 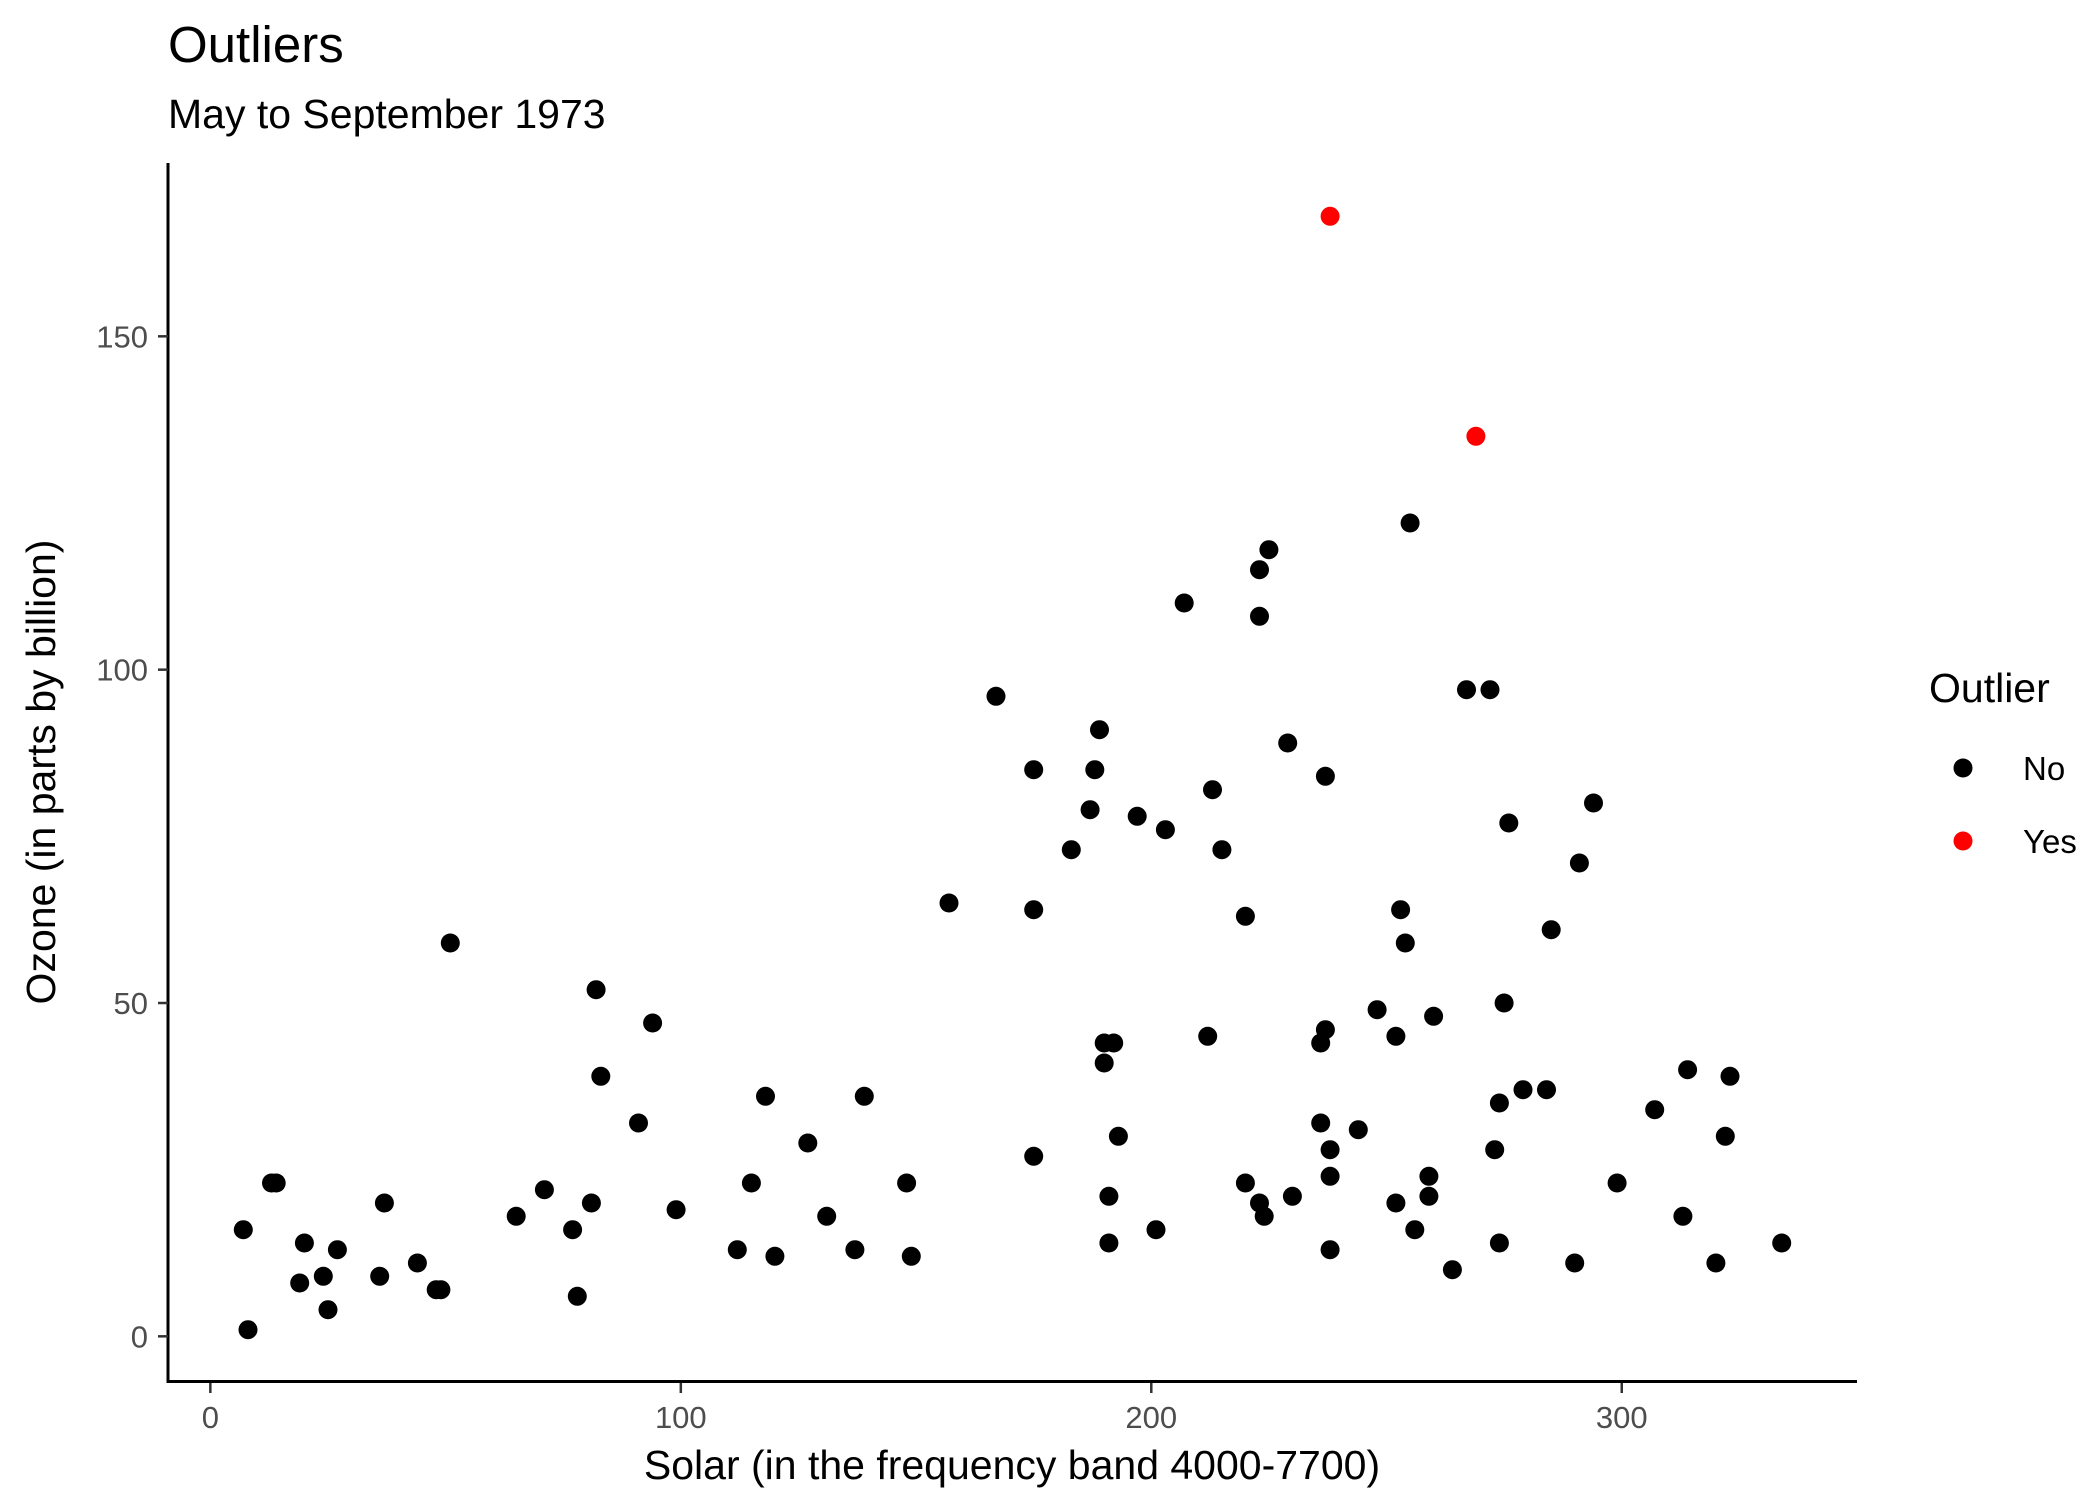 What do you see at coordinates (122, 670) in the screenshot?
I see `y-tick-label-100: 100` at bounding box center [122, 670].